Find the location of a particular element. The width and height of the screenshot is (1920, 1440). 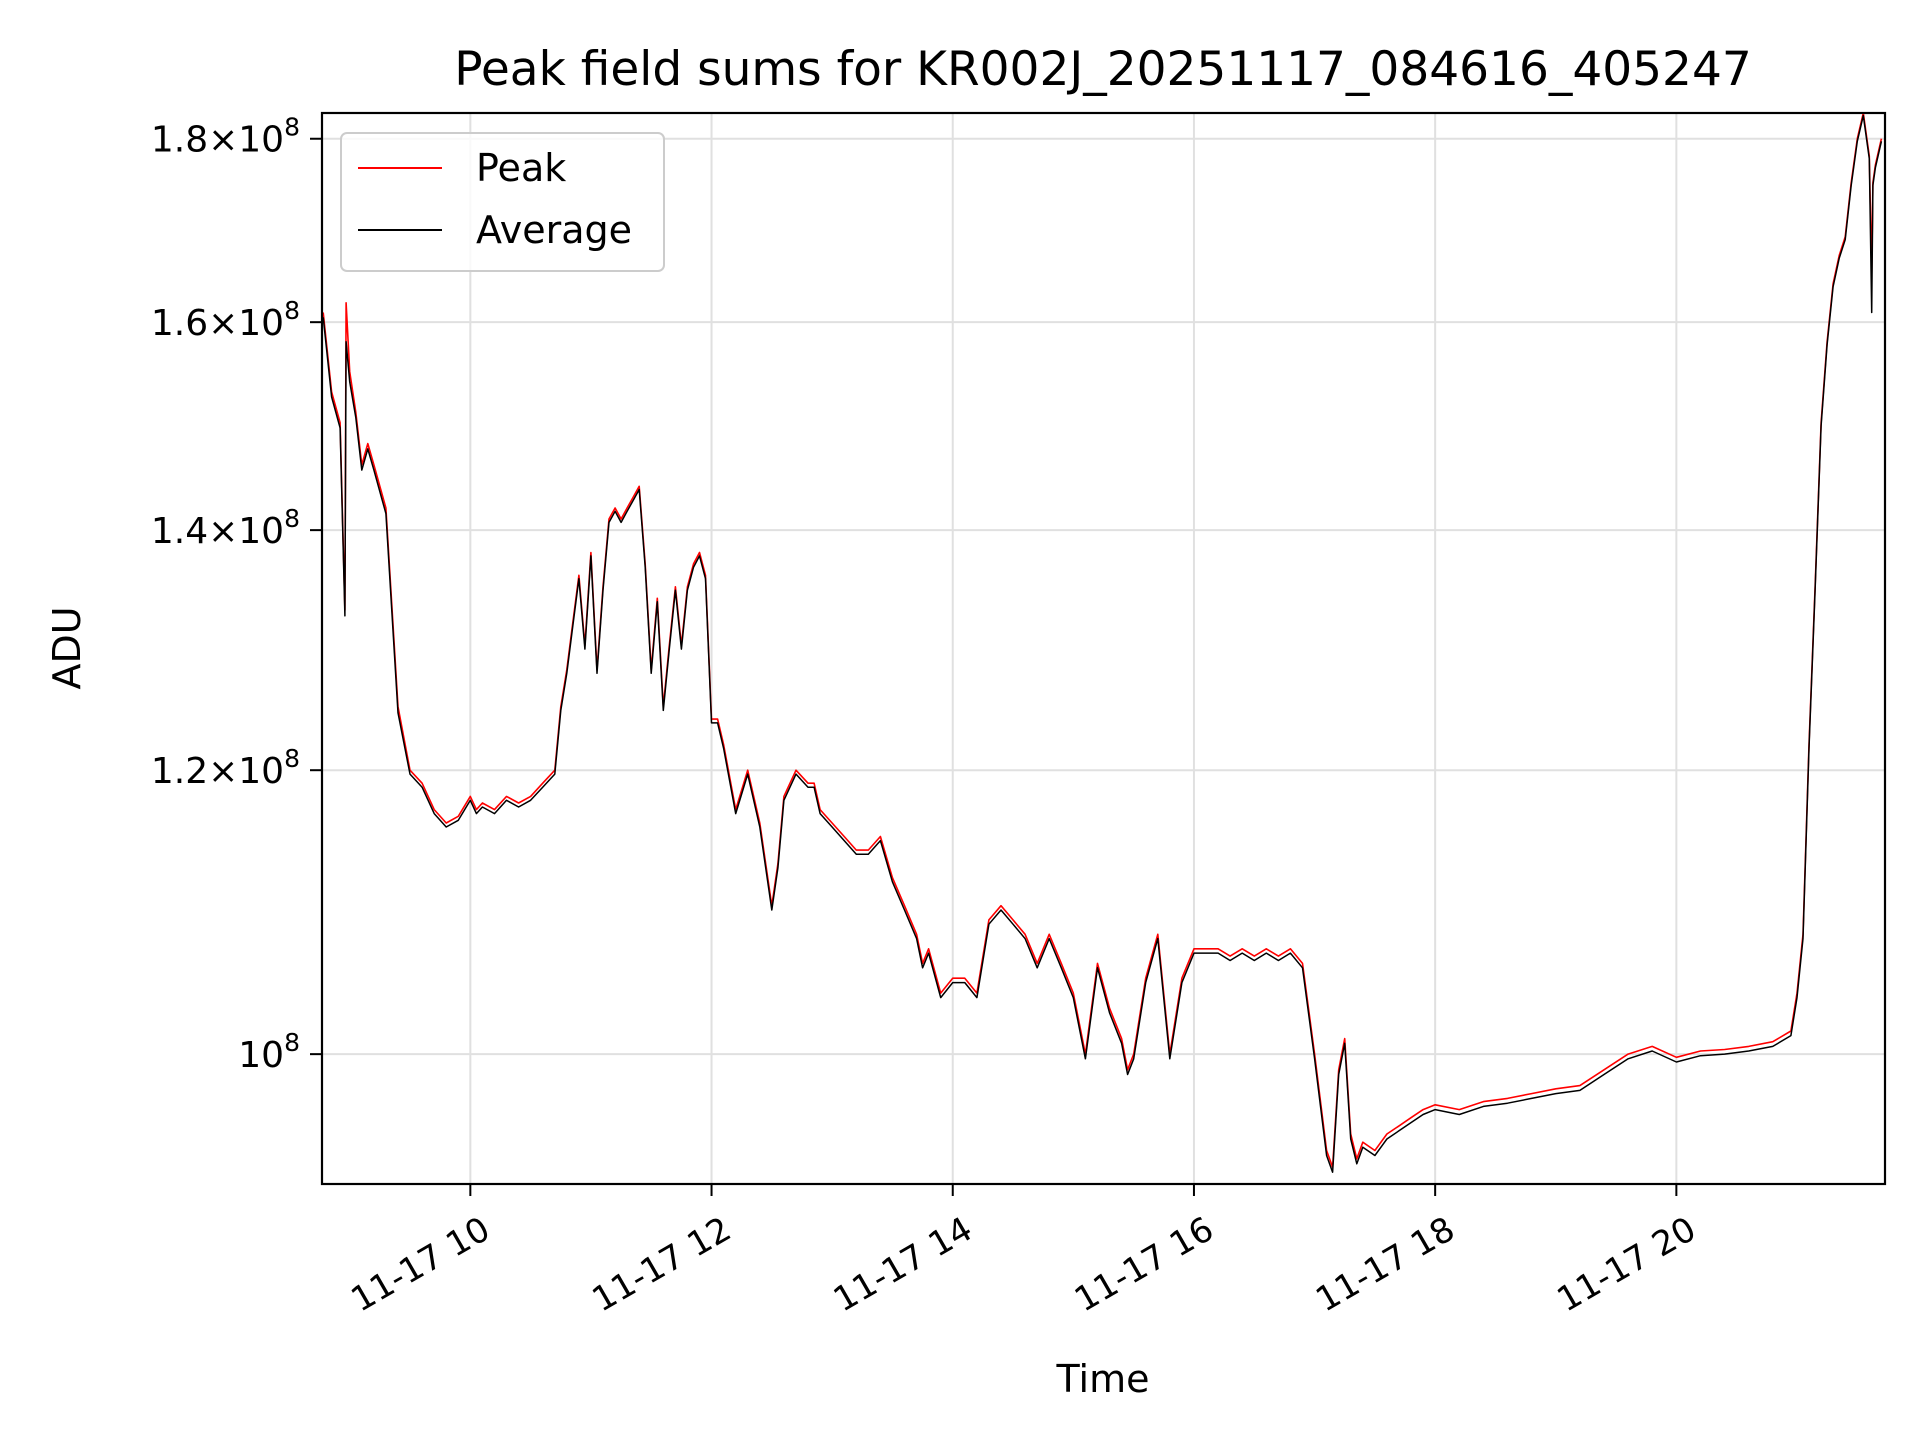

y-axis-label: ADU is located at coordinates (67, 647).